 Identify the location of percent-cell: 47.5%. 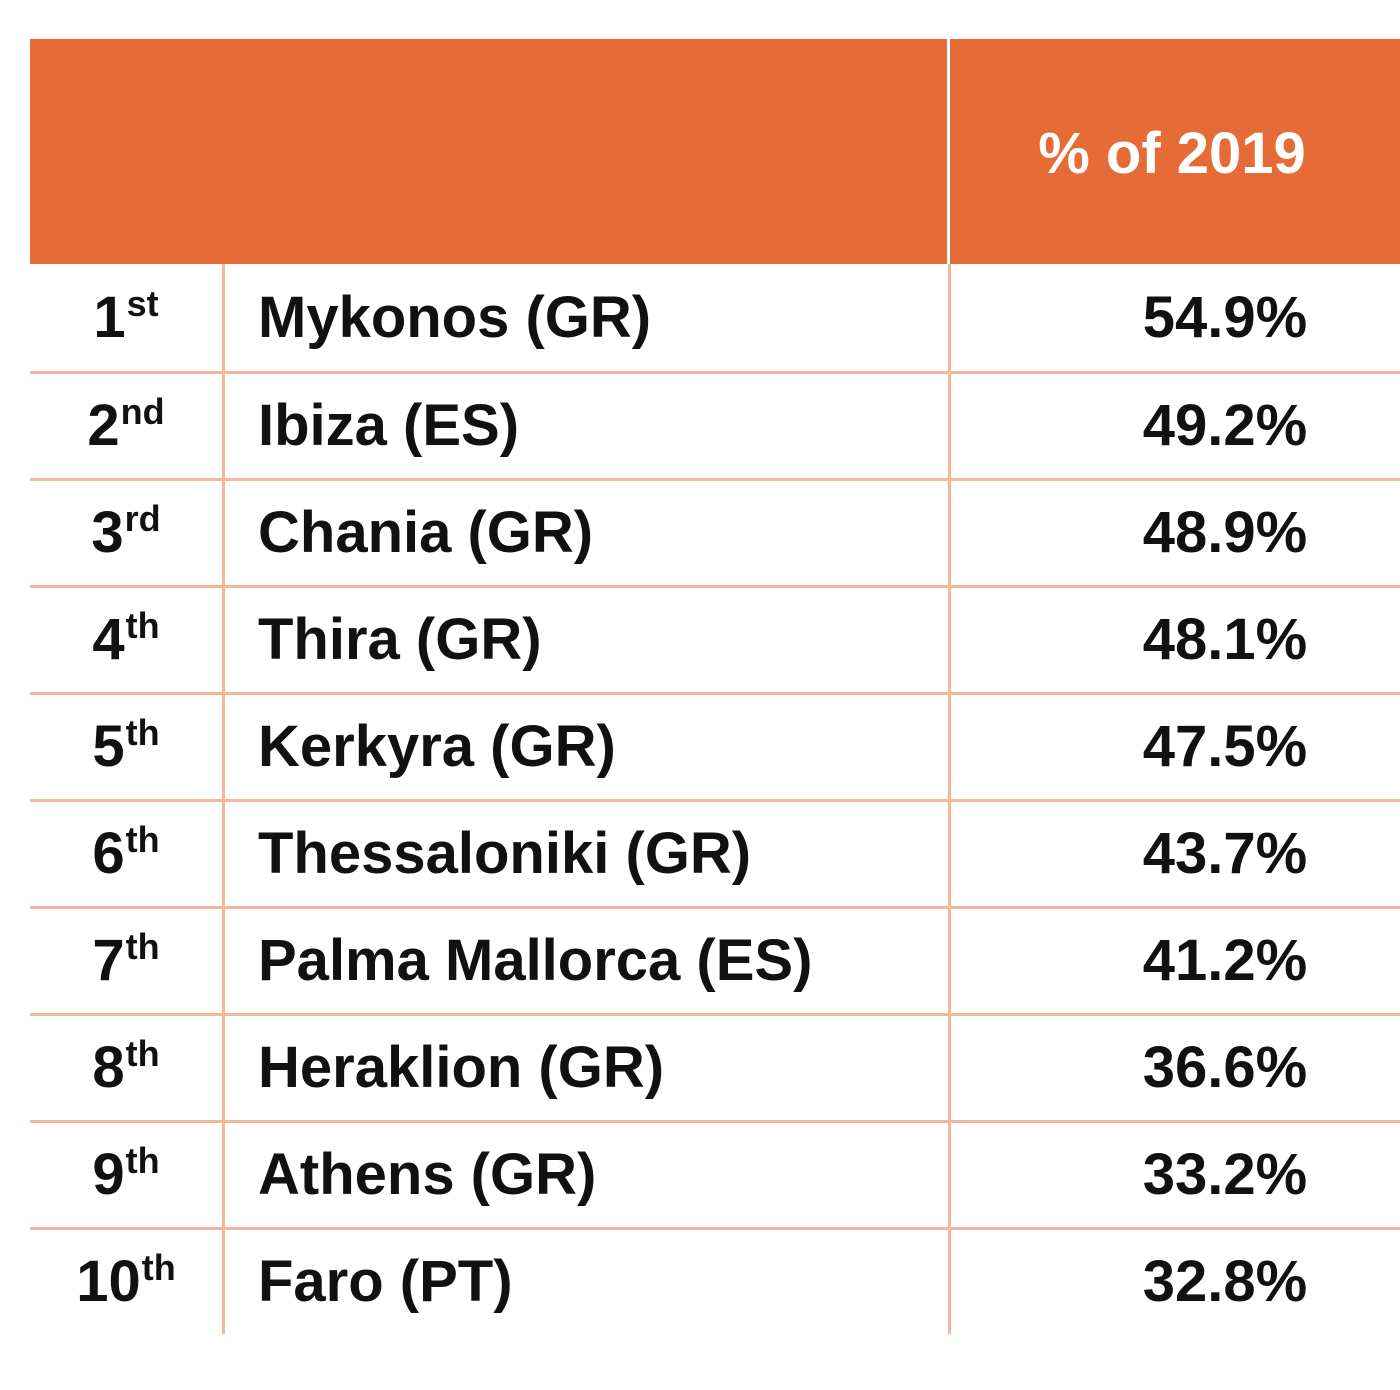
(1225, 746).